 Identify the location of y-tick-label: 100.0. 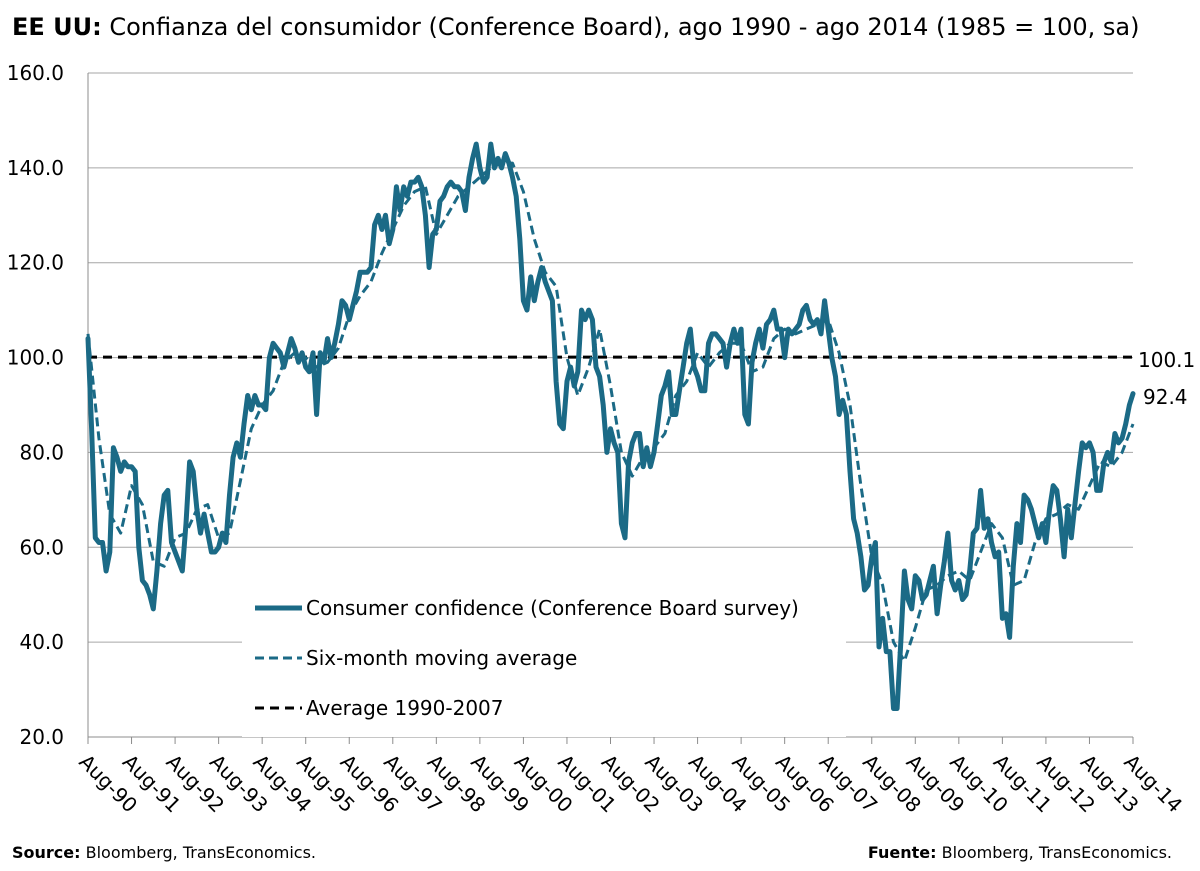
(35, 358).